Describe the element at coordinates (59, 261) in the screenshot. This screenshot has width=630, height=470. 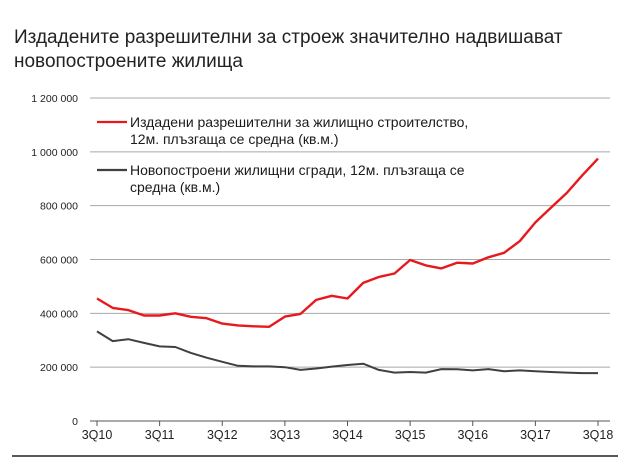
I see `y-tick-label: 600 000` at that location.